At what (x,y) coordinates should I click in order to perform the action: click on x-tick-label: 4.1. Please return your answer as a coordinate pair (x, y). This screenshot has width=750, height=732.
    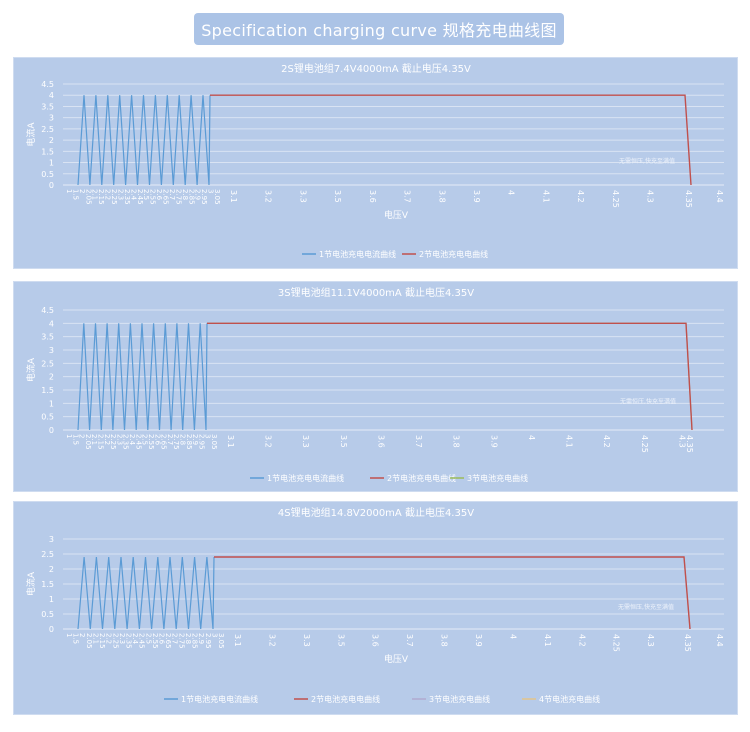
    Looking at the image, I should click on (569, 441).